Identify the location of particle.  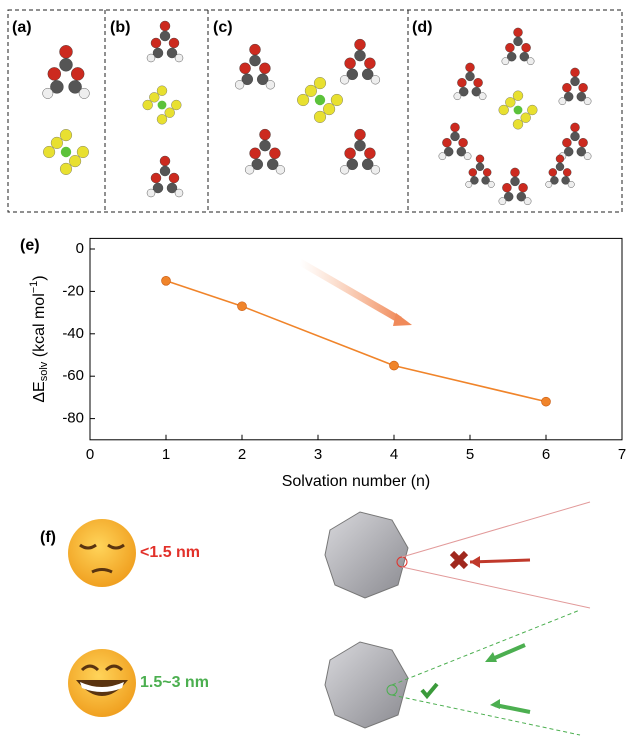
(366, 685).